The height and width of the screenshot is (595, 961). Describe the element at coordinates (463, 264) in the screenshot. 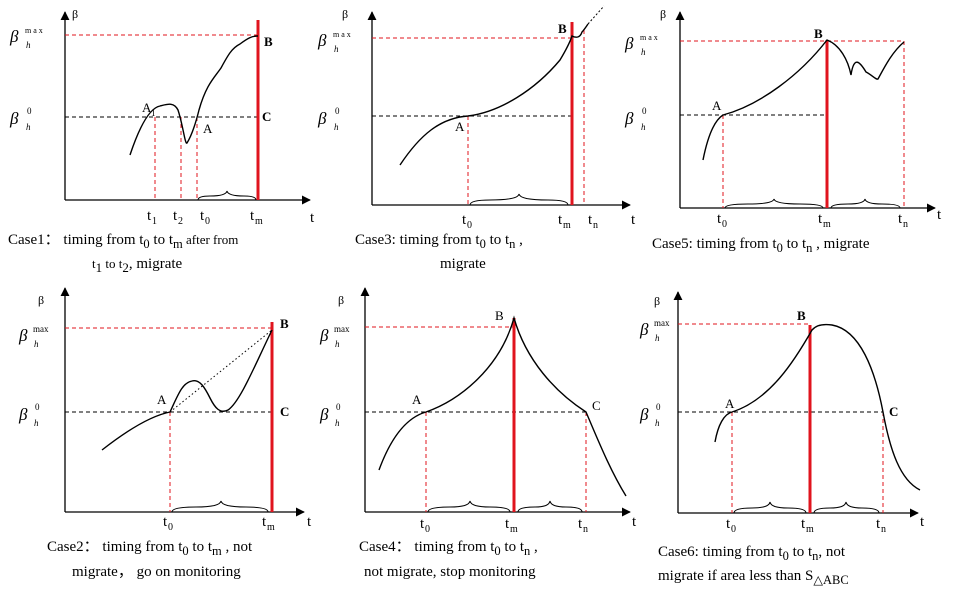

I see `caption-case3-line2: migrate` at that location.